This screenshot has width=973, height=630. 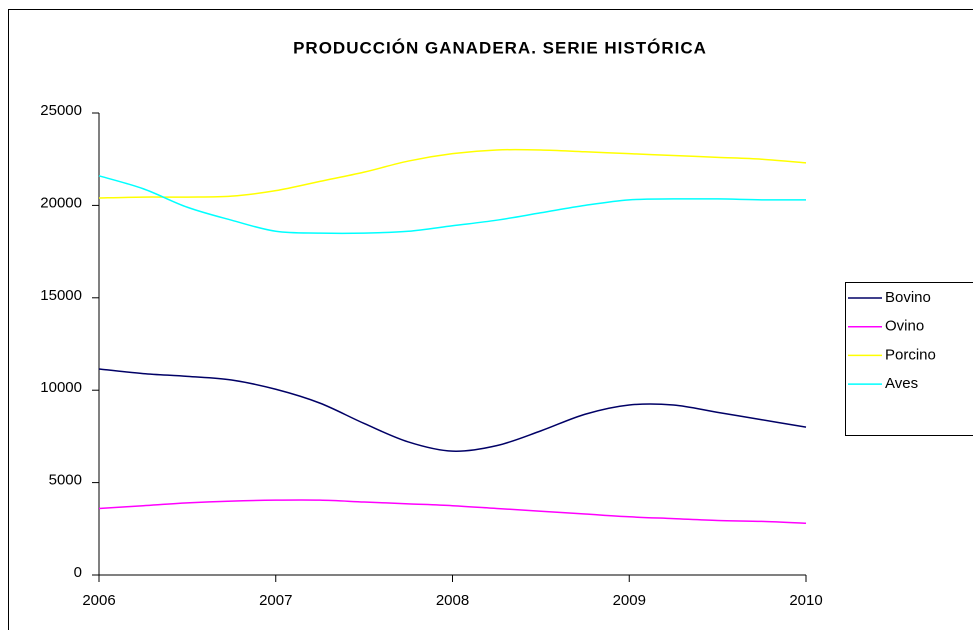 I want to click on legend-label: Aves, so click(x=901, y=383).